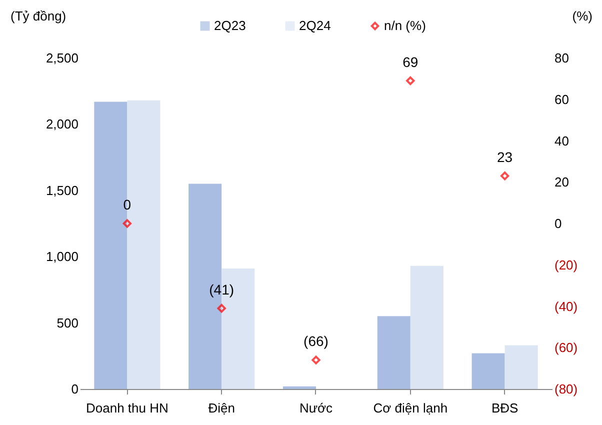  Describe the element at coordinates (405, 25) in the screenshot. I see `legend-label: n/n (%)` at that location.